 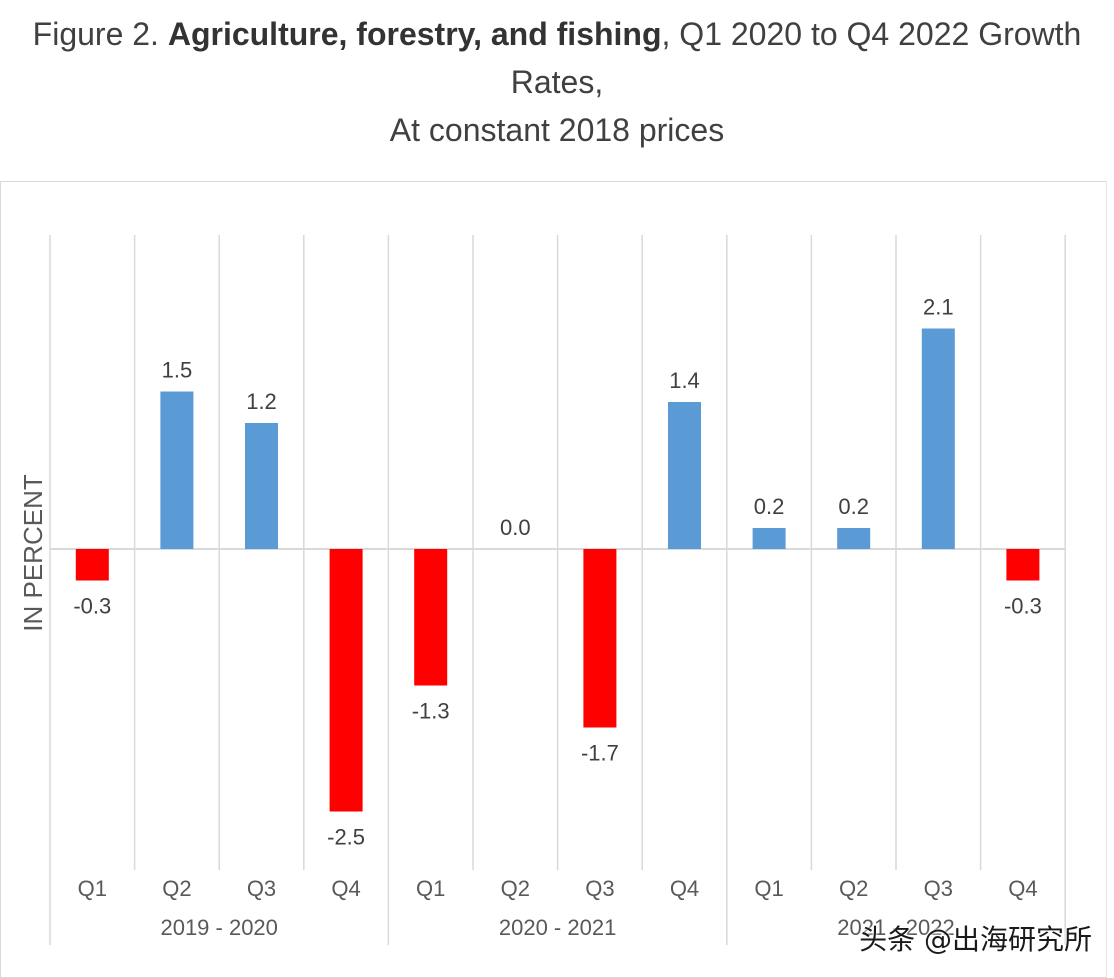 I want to click on data-label: 1.5, so click(x=177, y=370).